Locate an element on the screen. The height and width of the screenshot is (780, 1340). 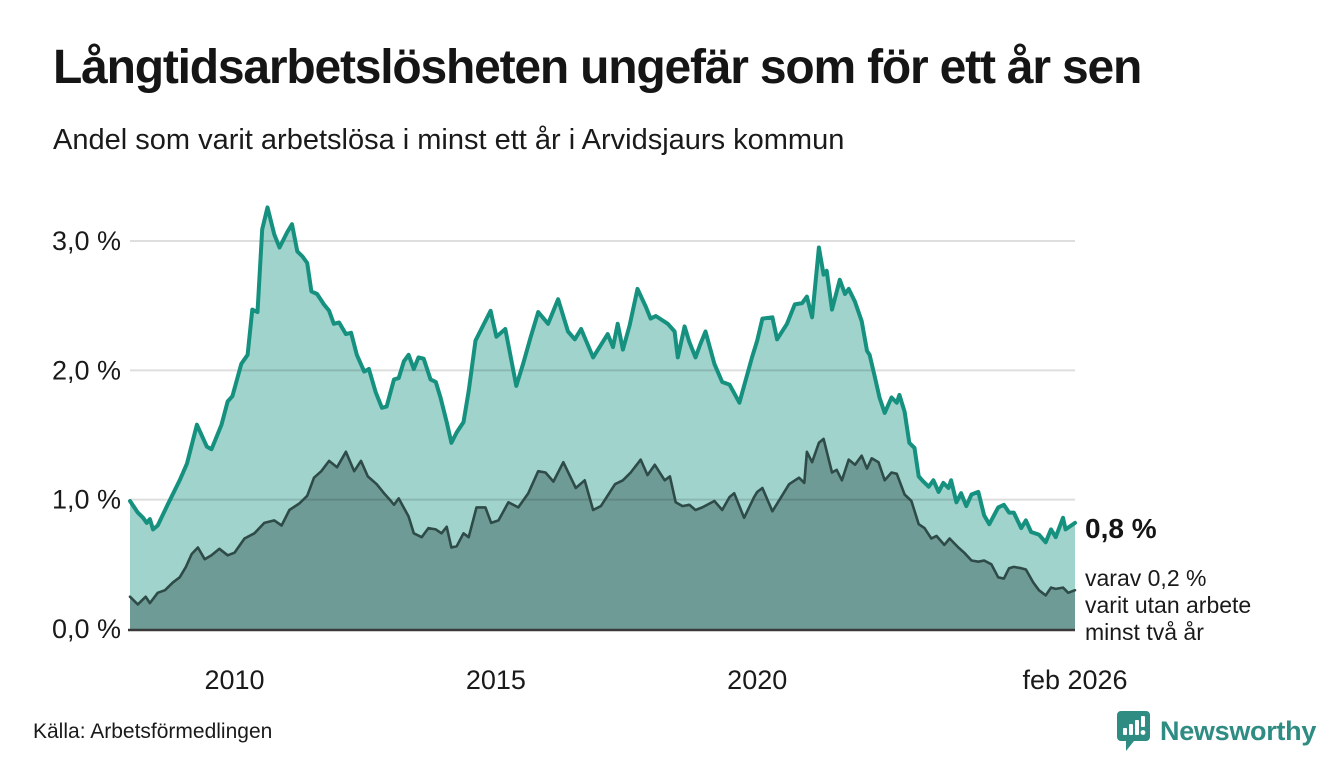
annotation-note-line: minst två år is located at coordinates (1144, 632).